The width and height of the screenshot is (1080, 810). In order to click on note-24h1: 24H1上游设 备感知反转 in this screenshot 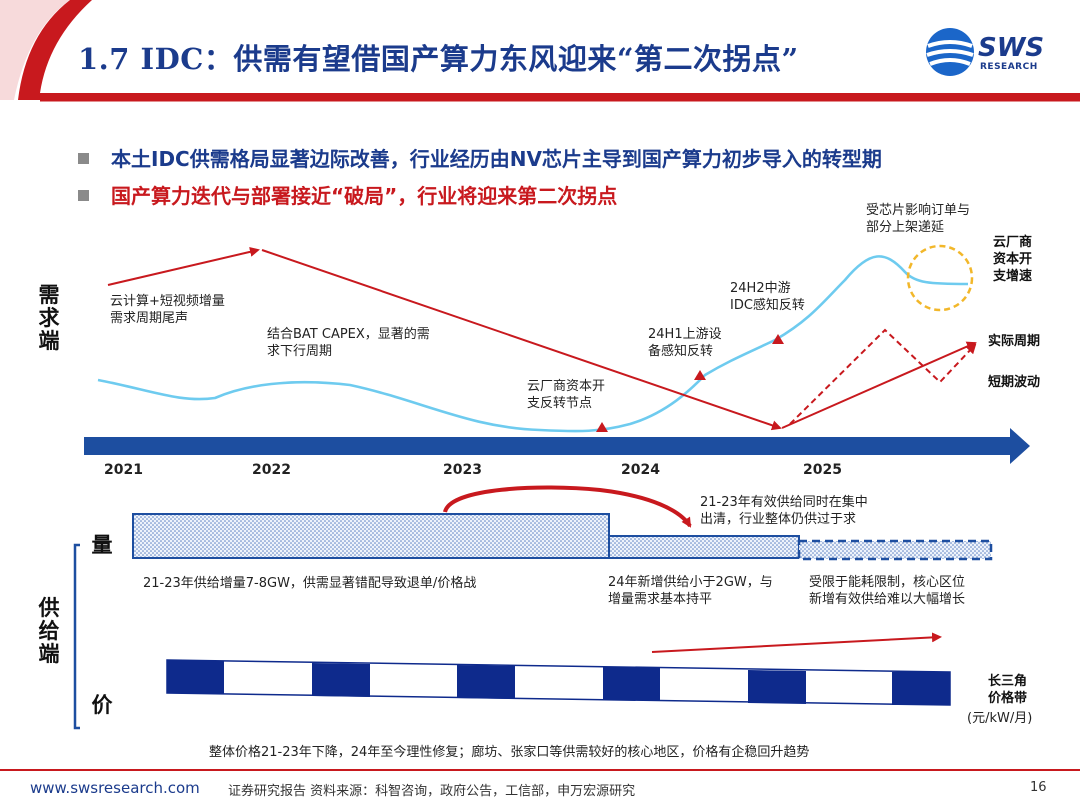, I will do `click(685, 343)`.